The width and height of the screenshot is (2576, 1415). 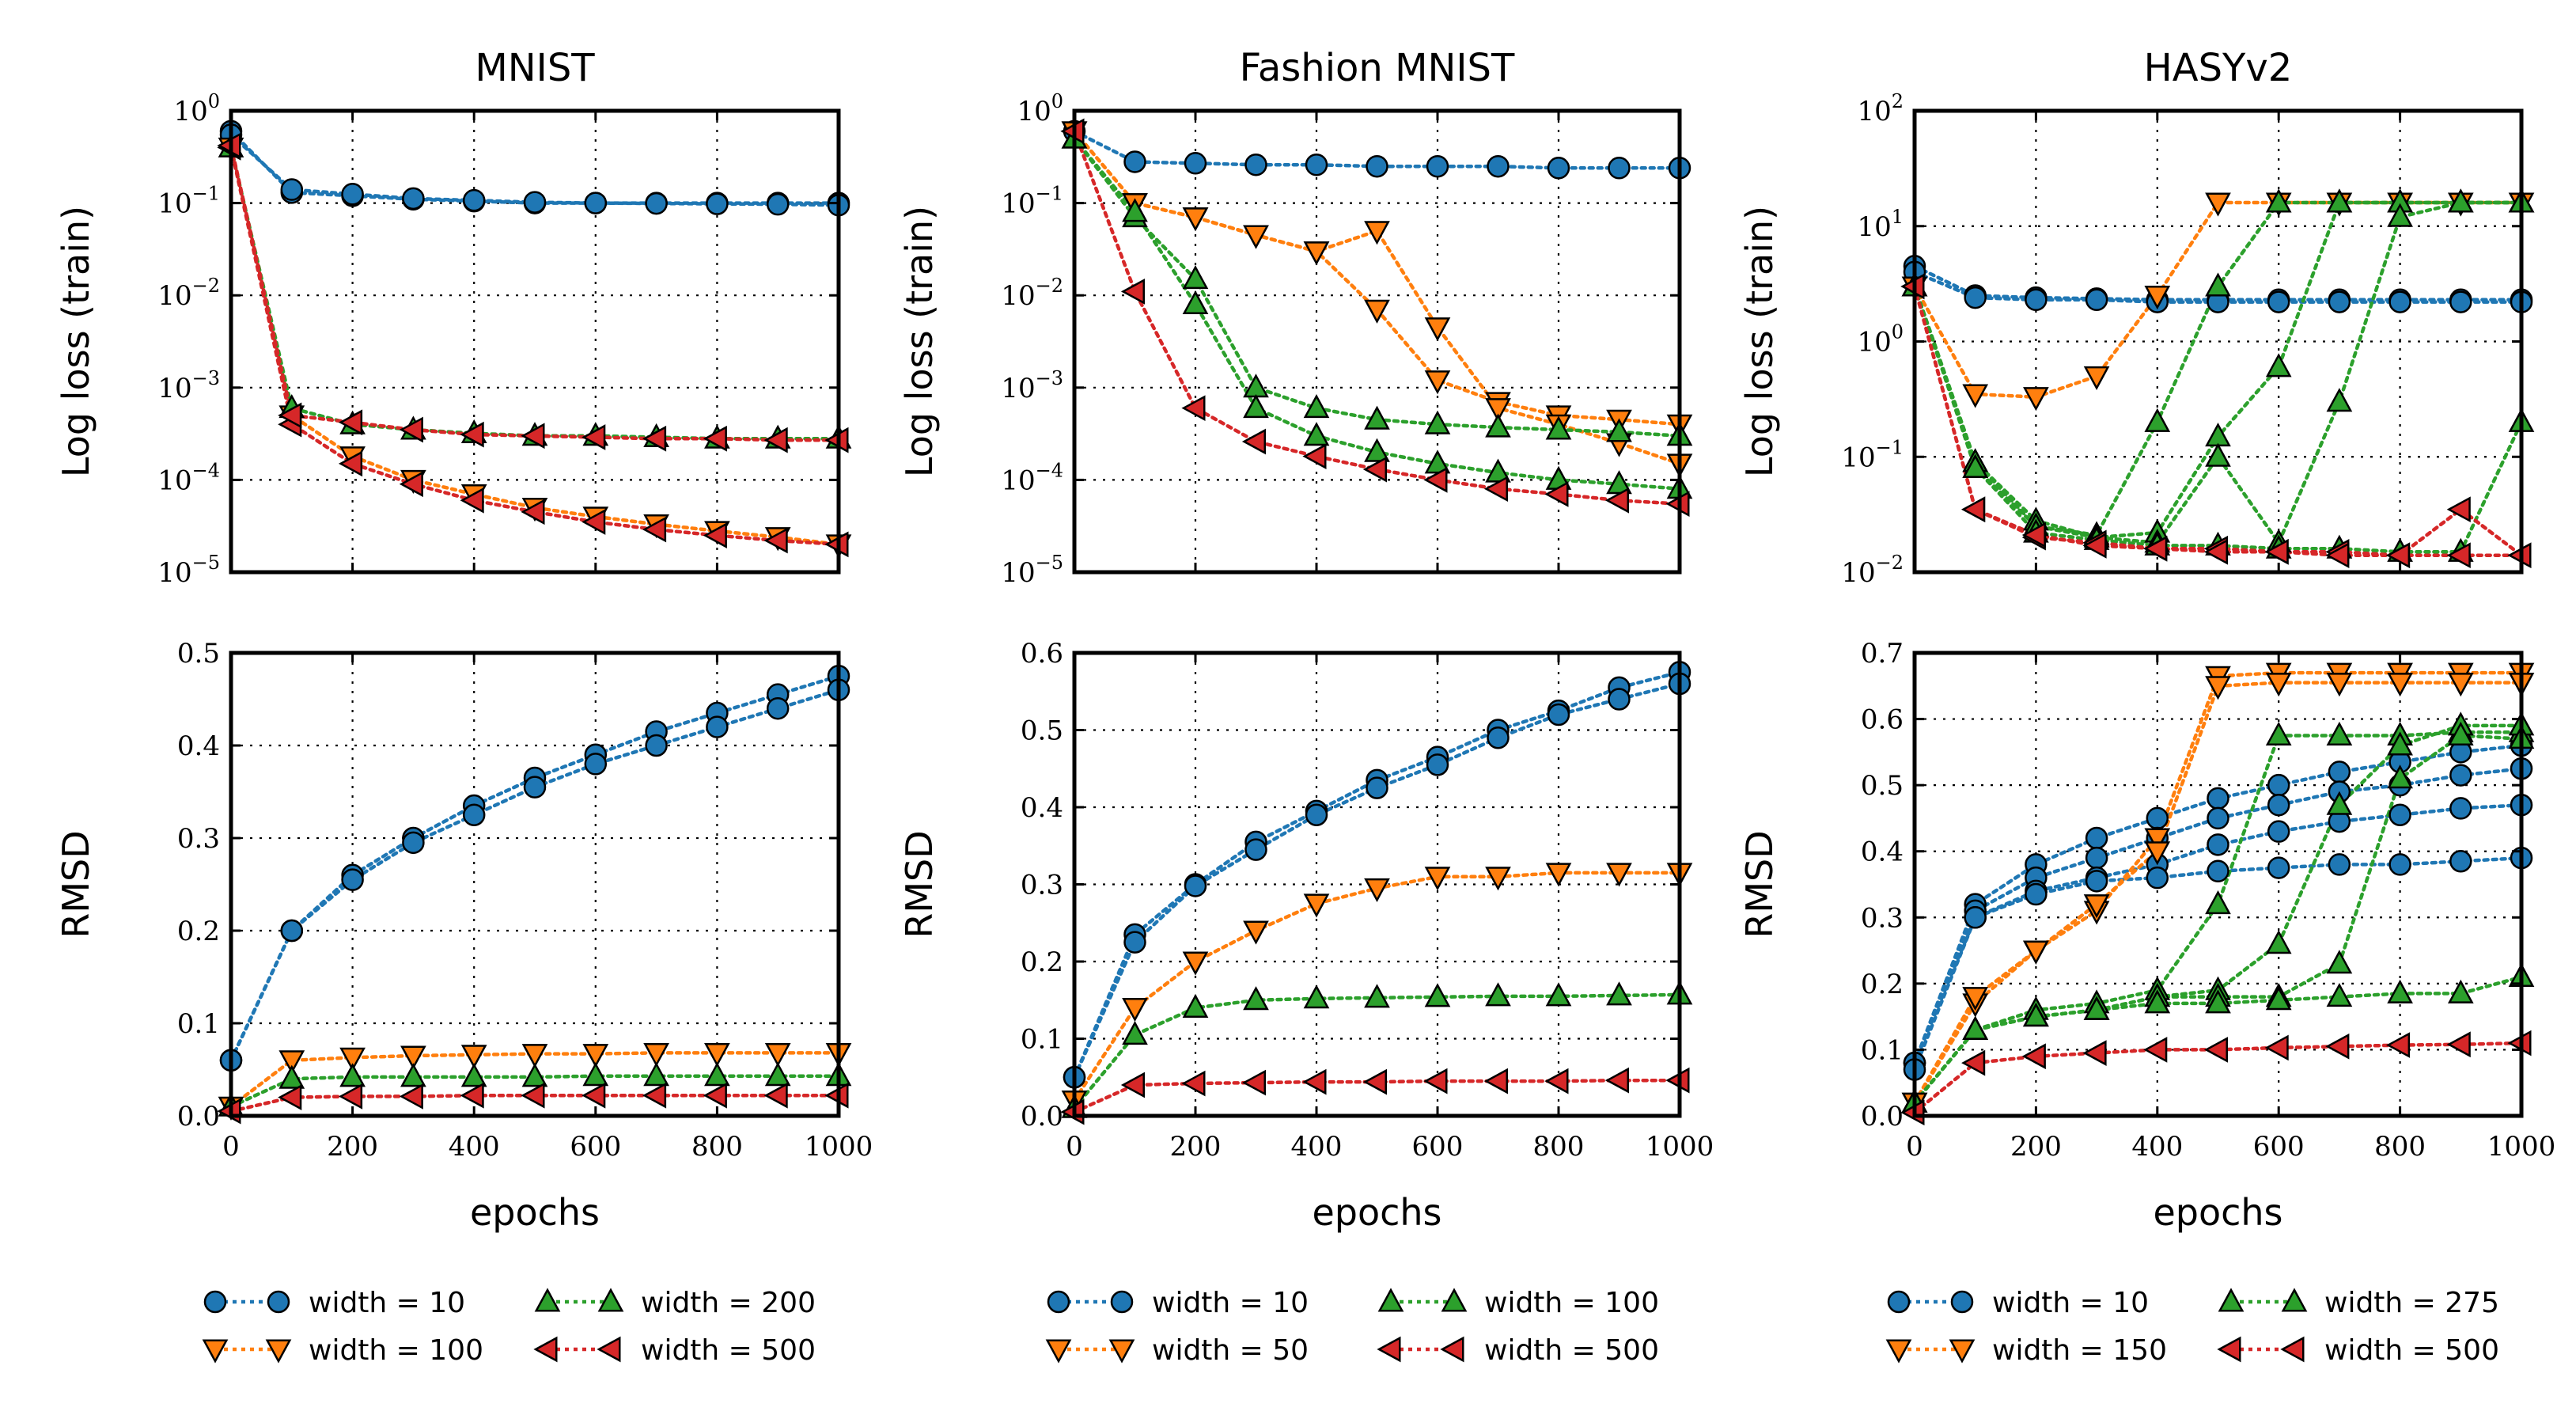 What do you see at coordinates (717, 1147) in the screenshot?
I see `x-tick-label: 800` at bounding box center [717, 1147].